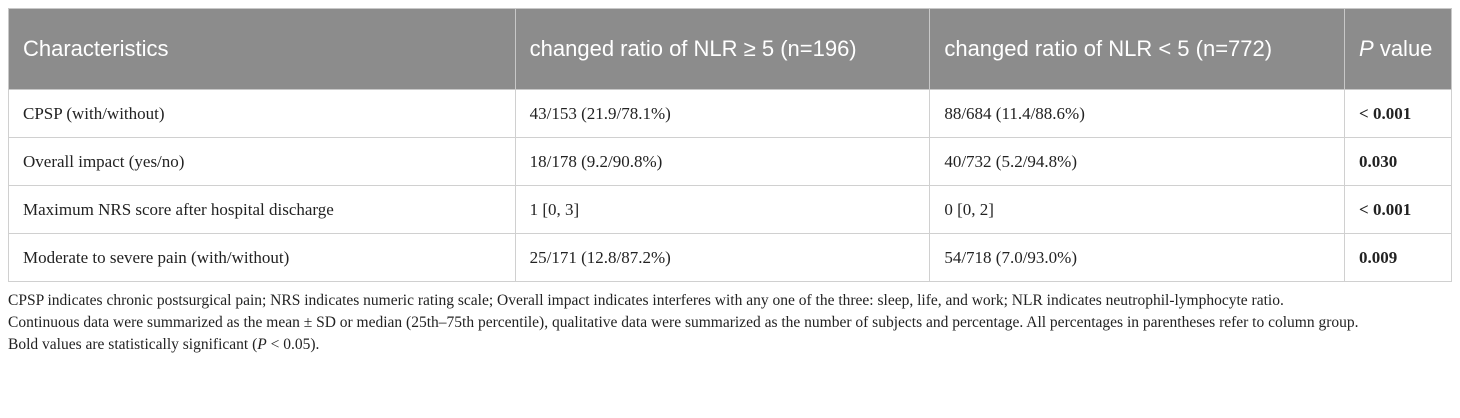  What do you see at coordinates (293, 344) in the screenshot?
I see `footnote-text: < 0.05).` at bounding box center [293, 344].